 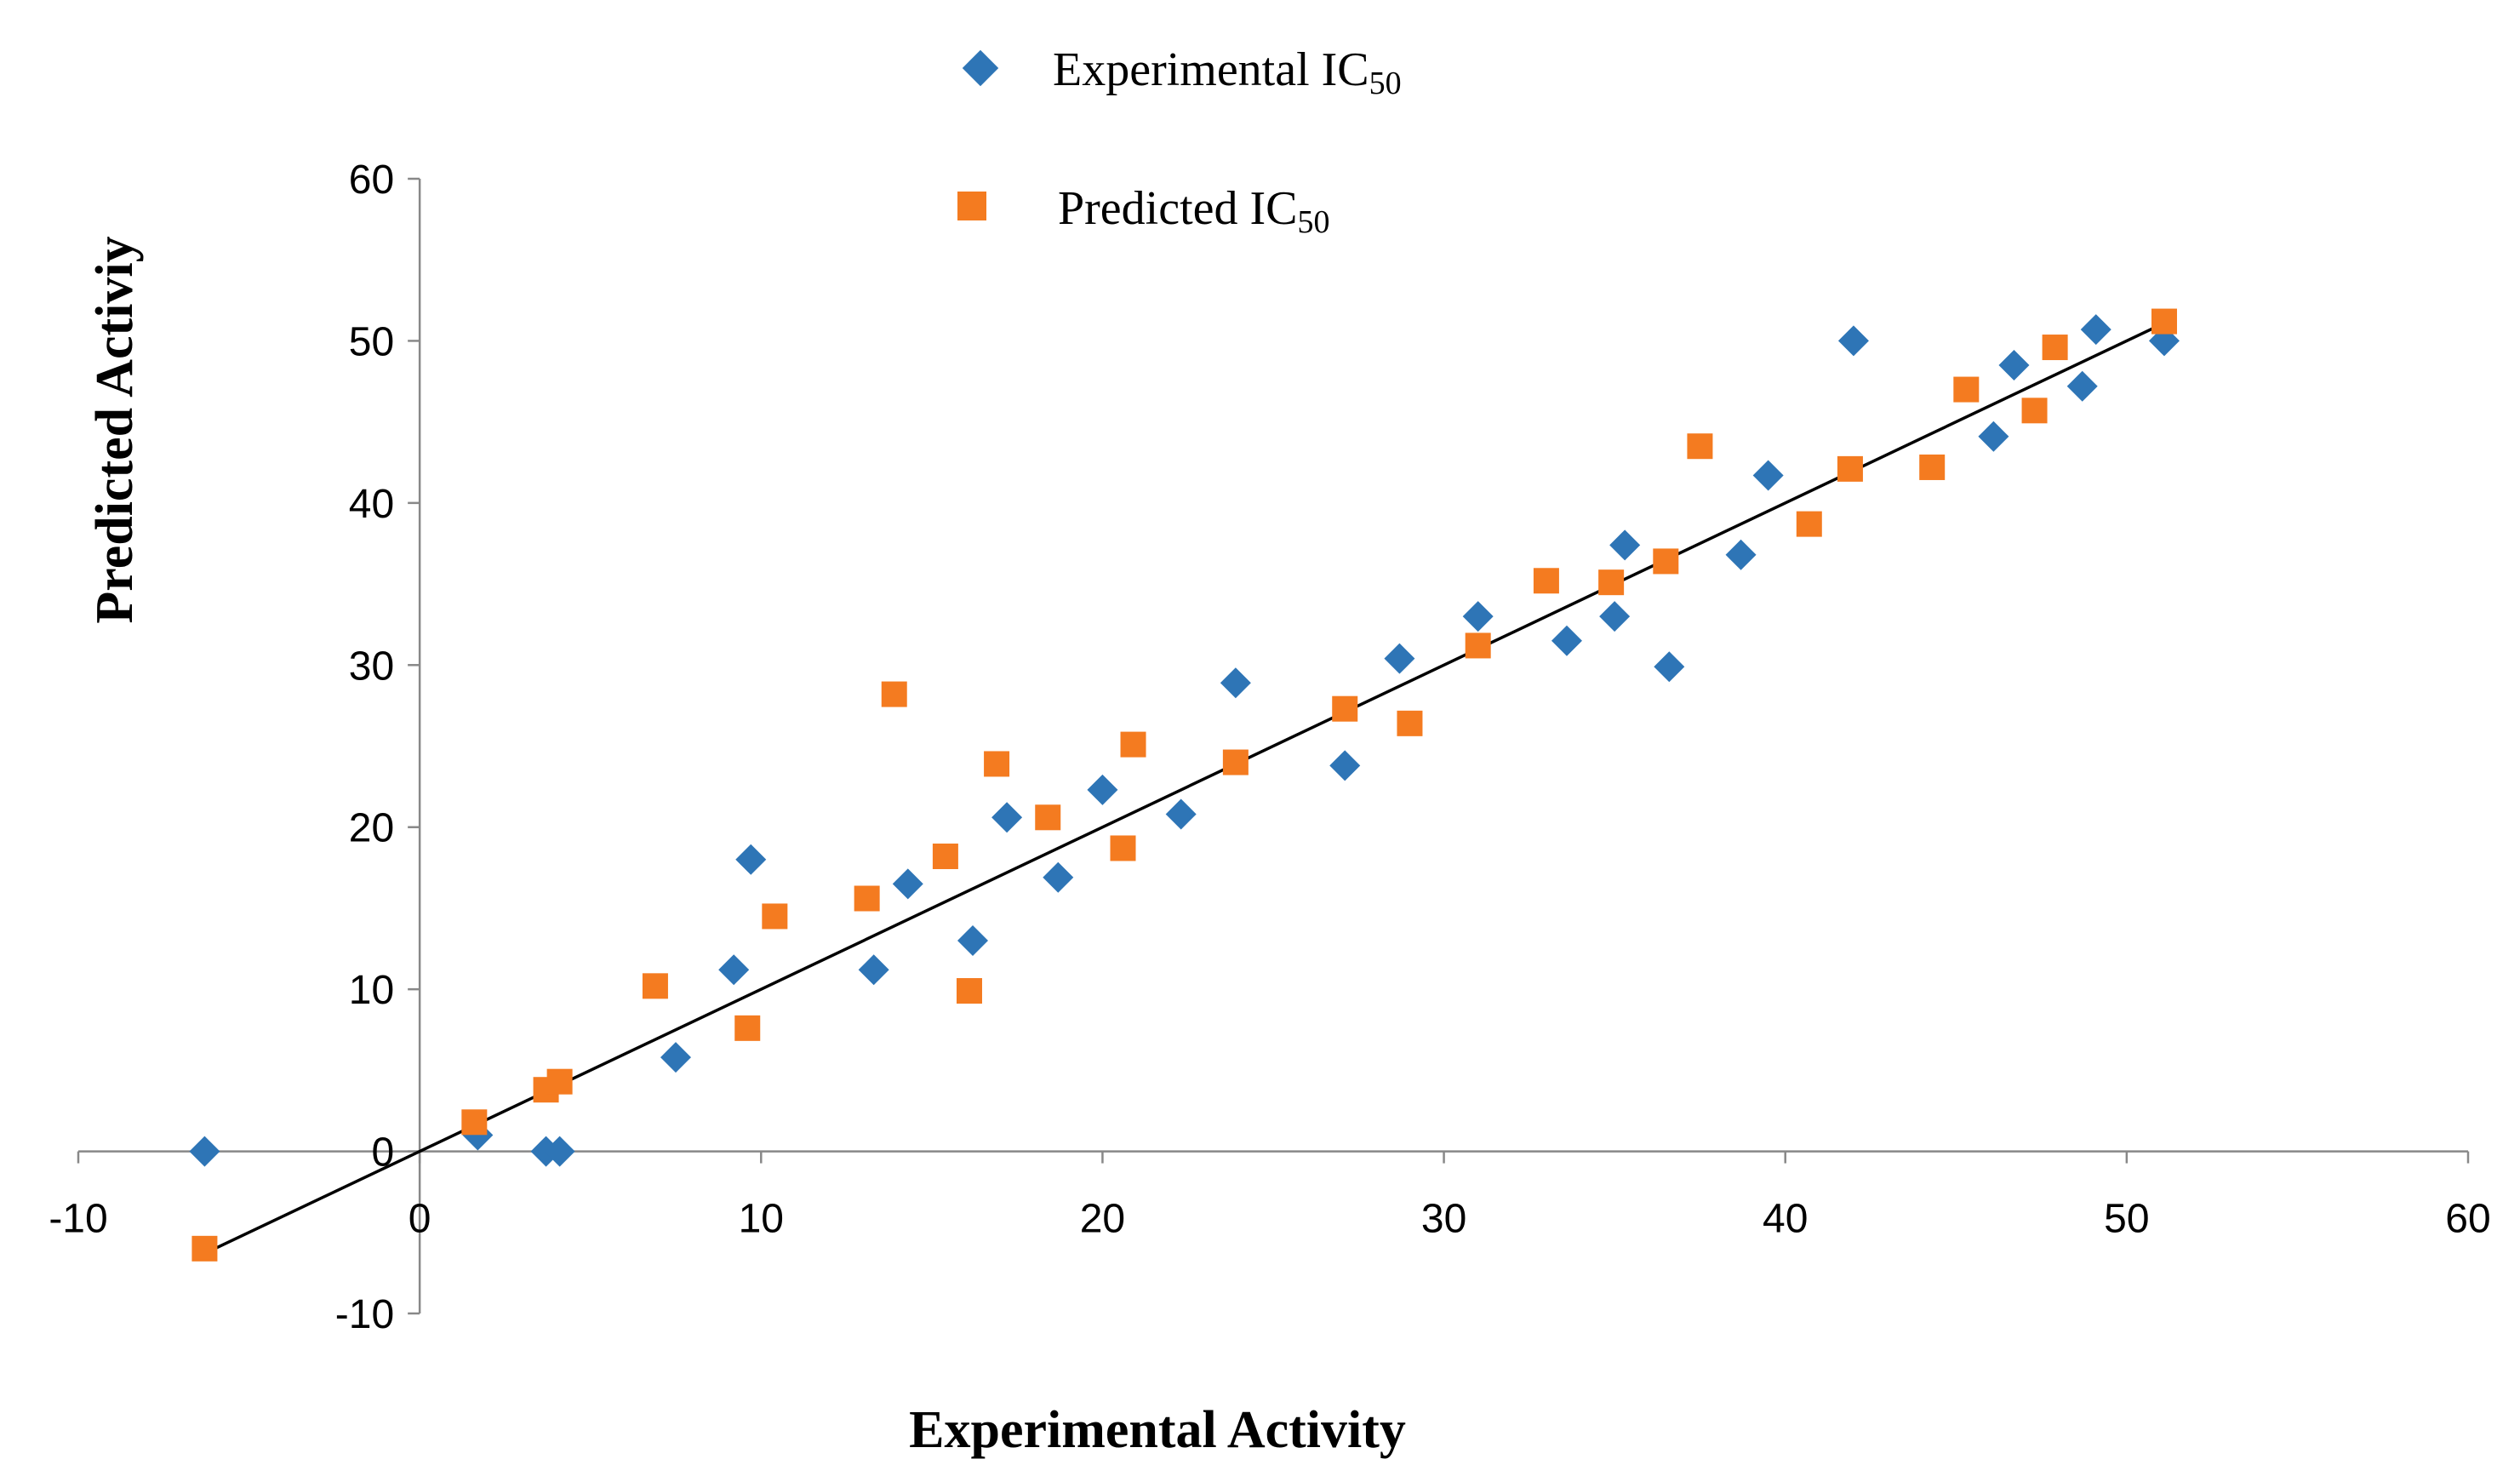 What do you see at coordinates (115, 429) in the screenshot?
I see `y-axis-title: Predicted Activiy` at bounding box center [115, 429].